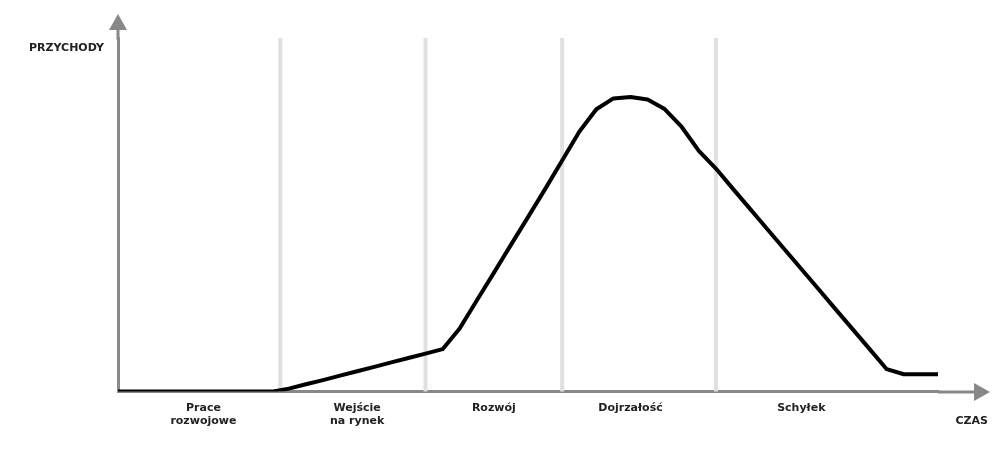  I want to click on x-tick-label: Prace rozwojowe, so click(203, 414).